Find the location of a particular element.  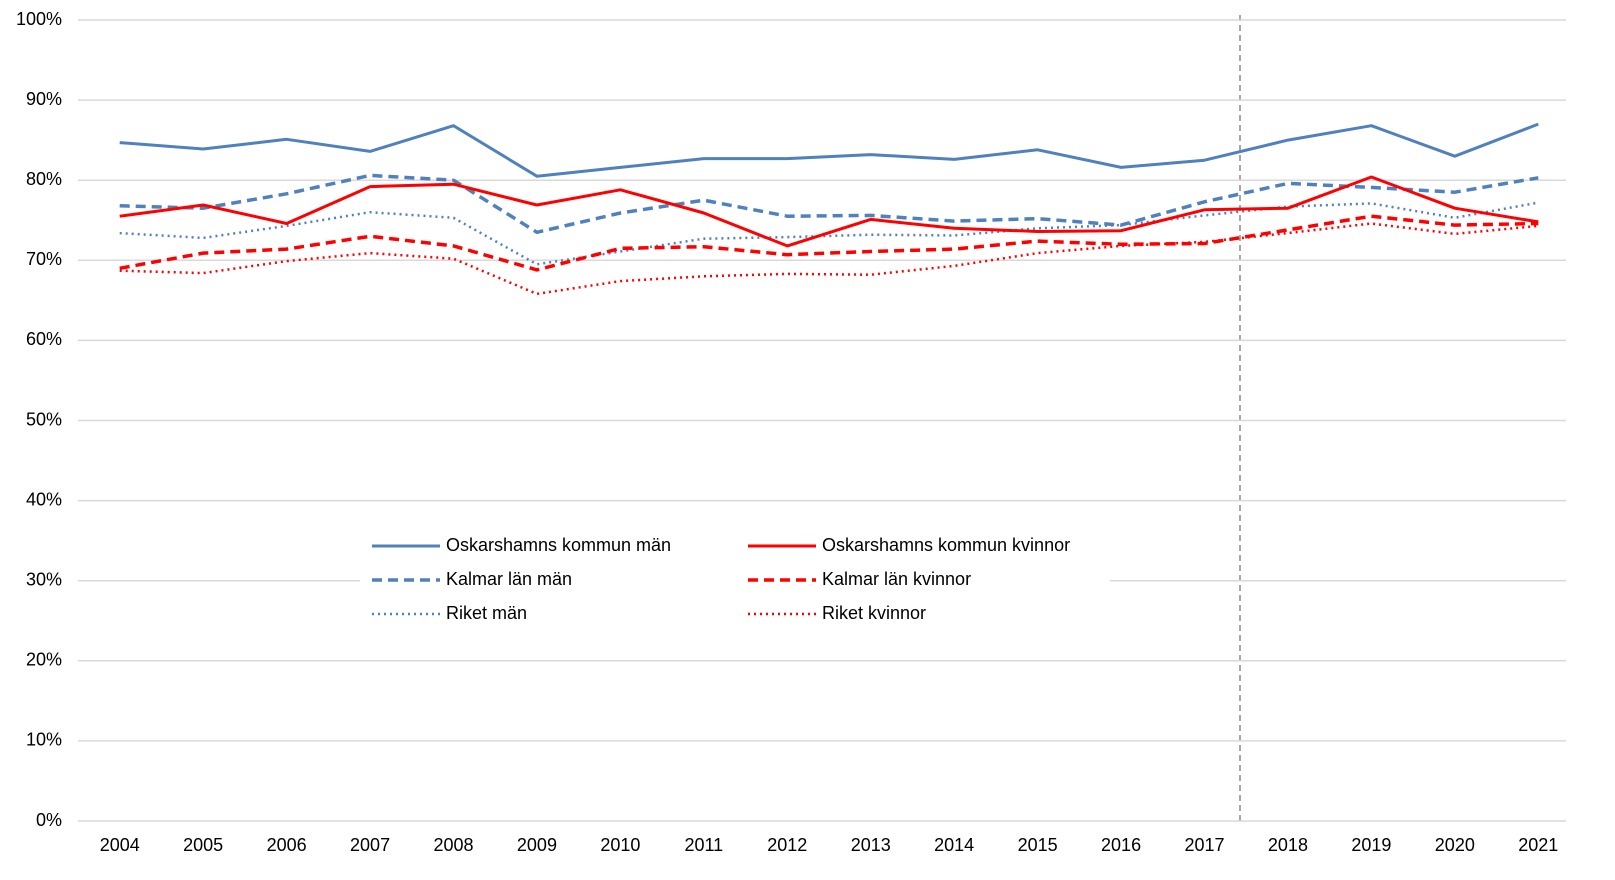

y-tick-label: 40% is located at coordinates (44, 499).